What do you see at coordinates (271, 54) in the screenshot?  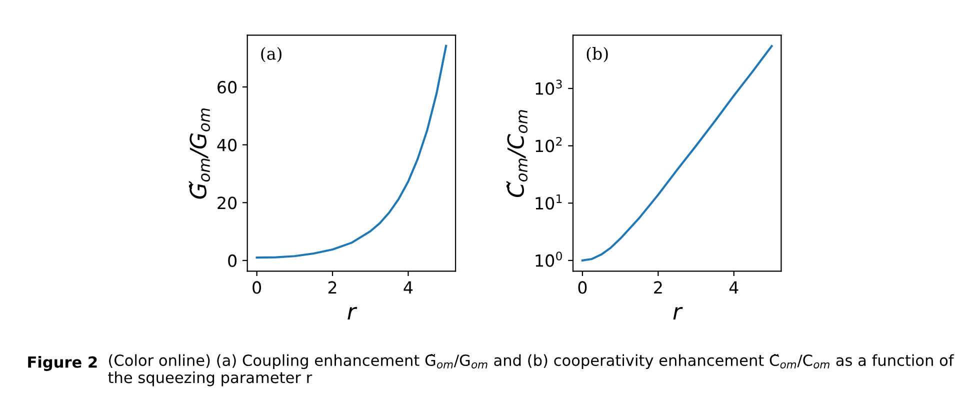 I see `annotation: (a)` at bounding box center [271, 54].